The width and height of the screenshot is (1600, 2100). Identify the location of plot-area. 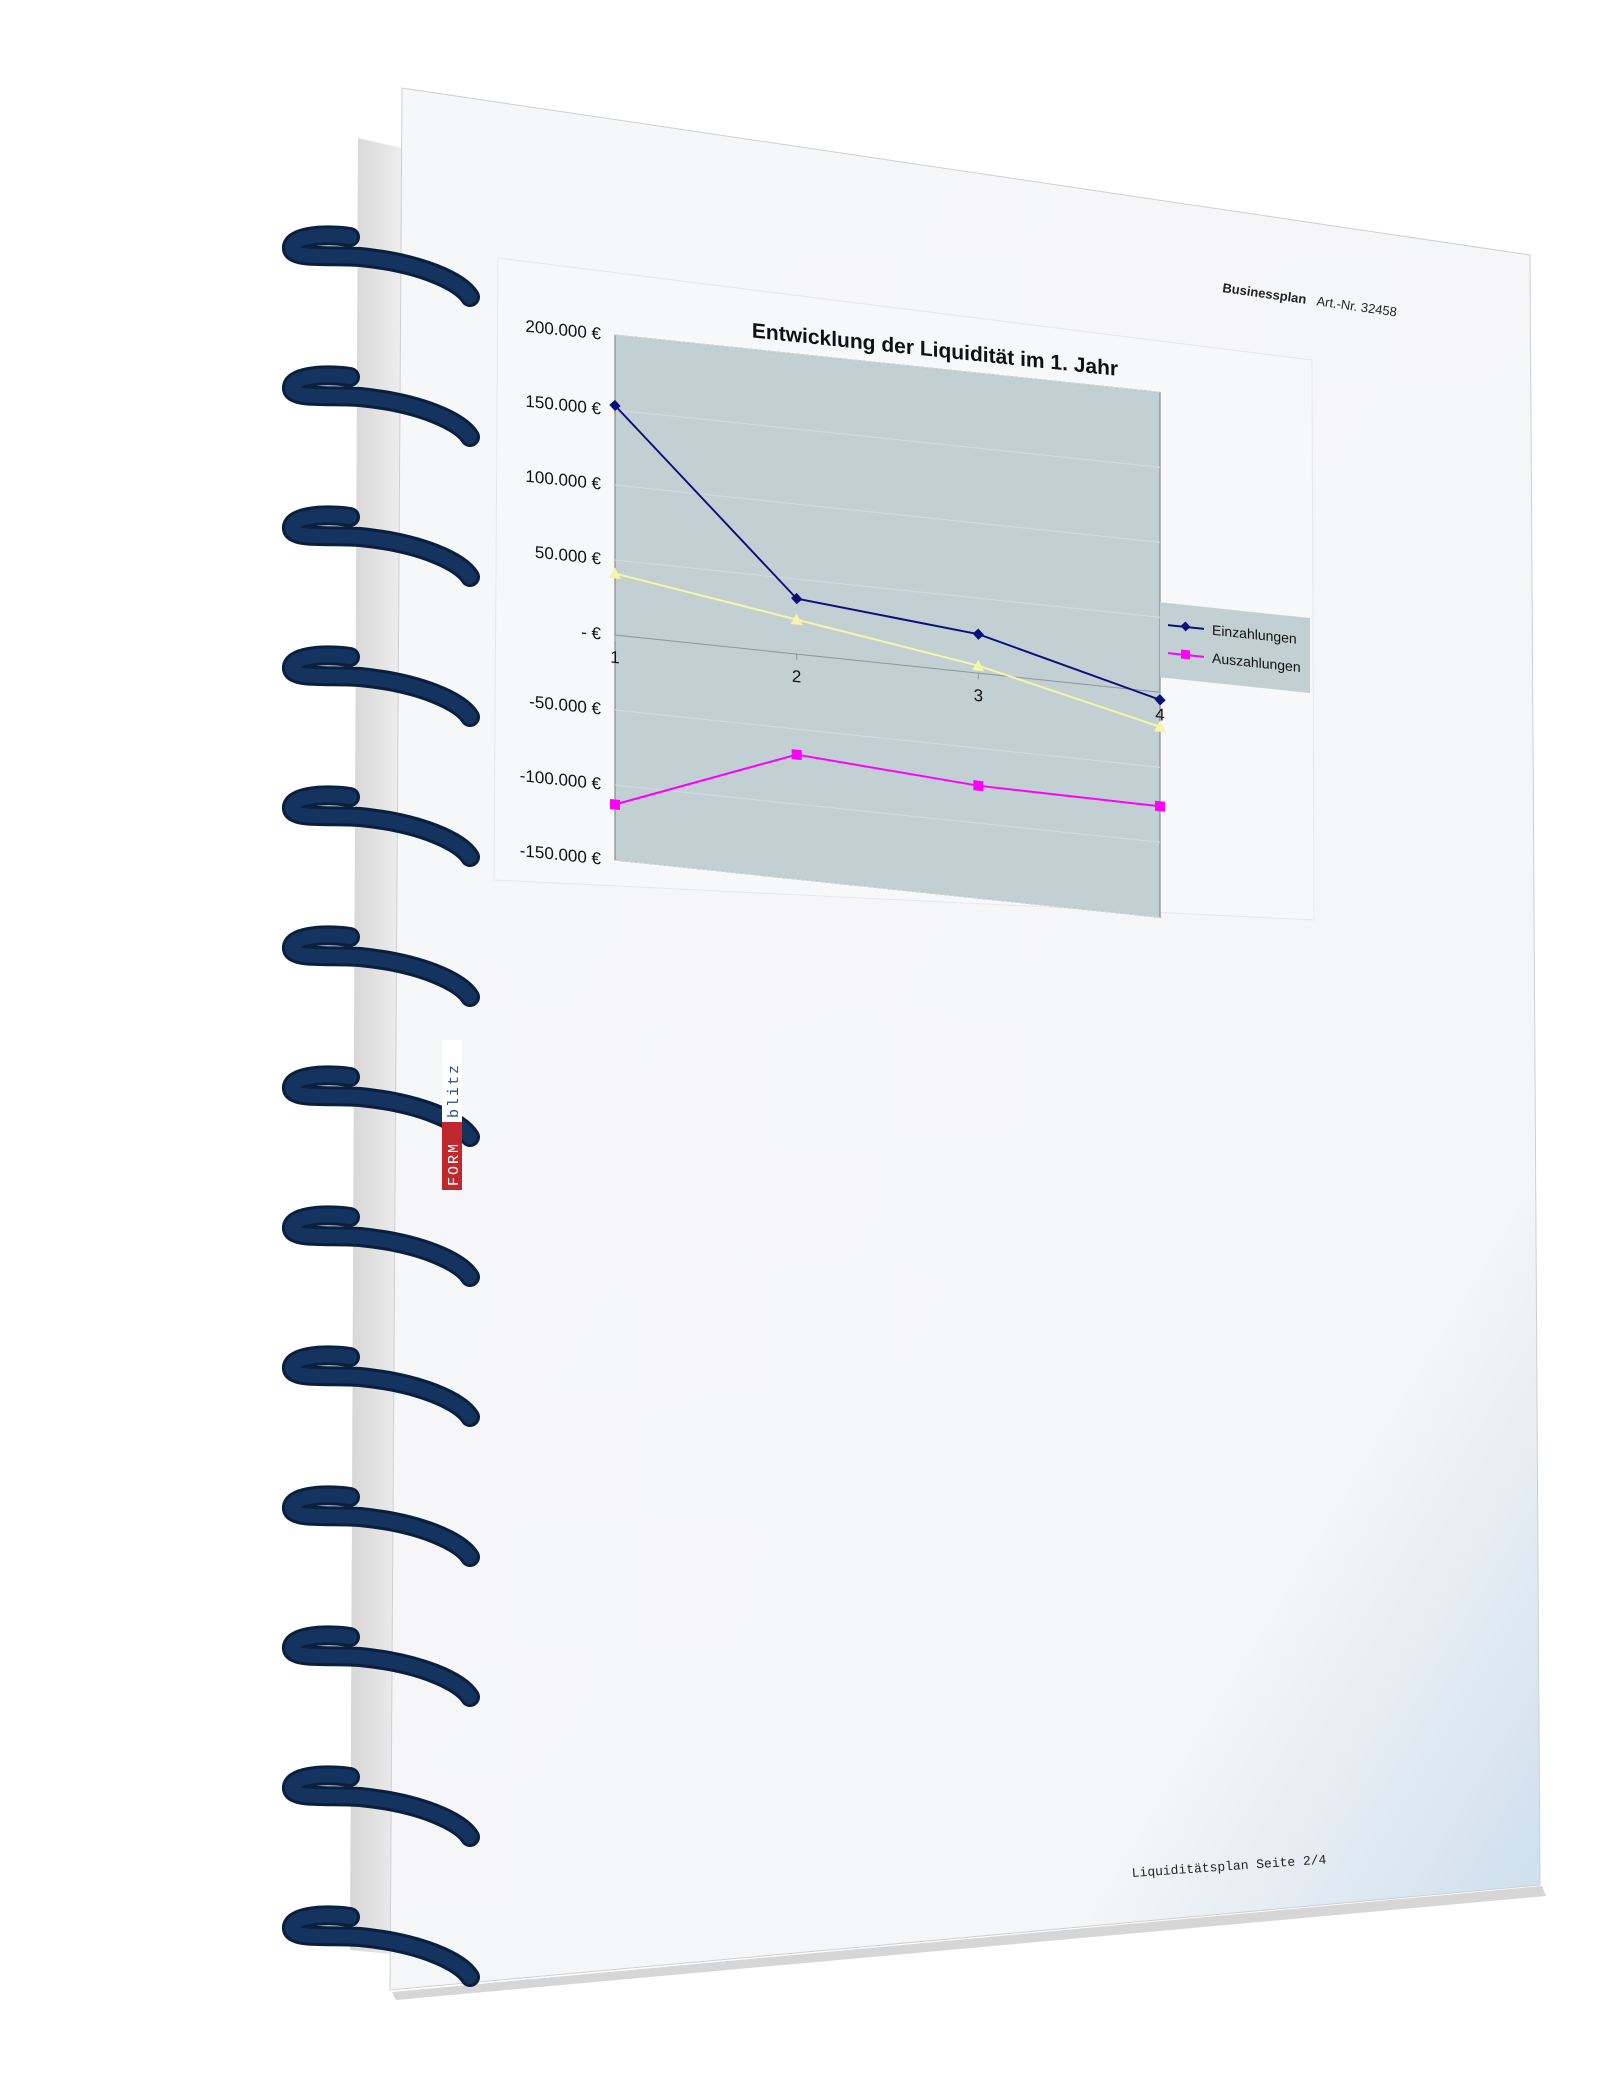
(887, 626).